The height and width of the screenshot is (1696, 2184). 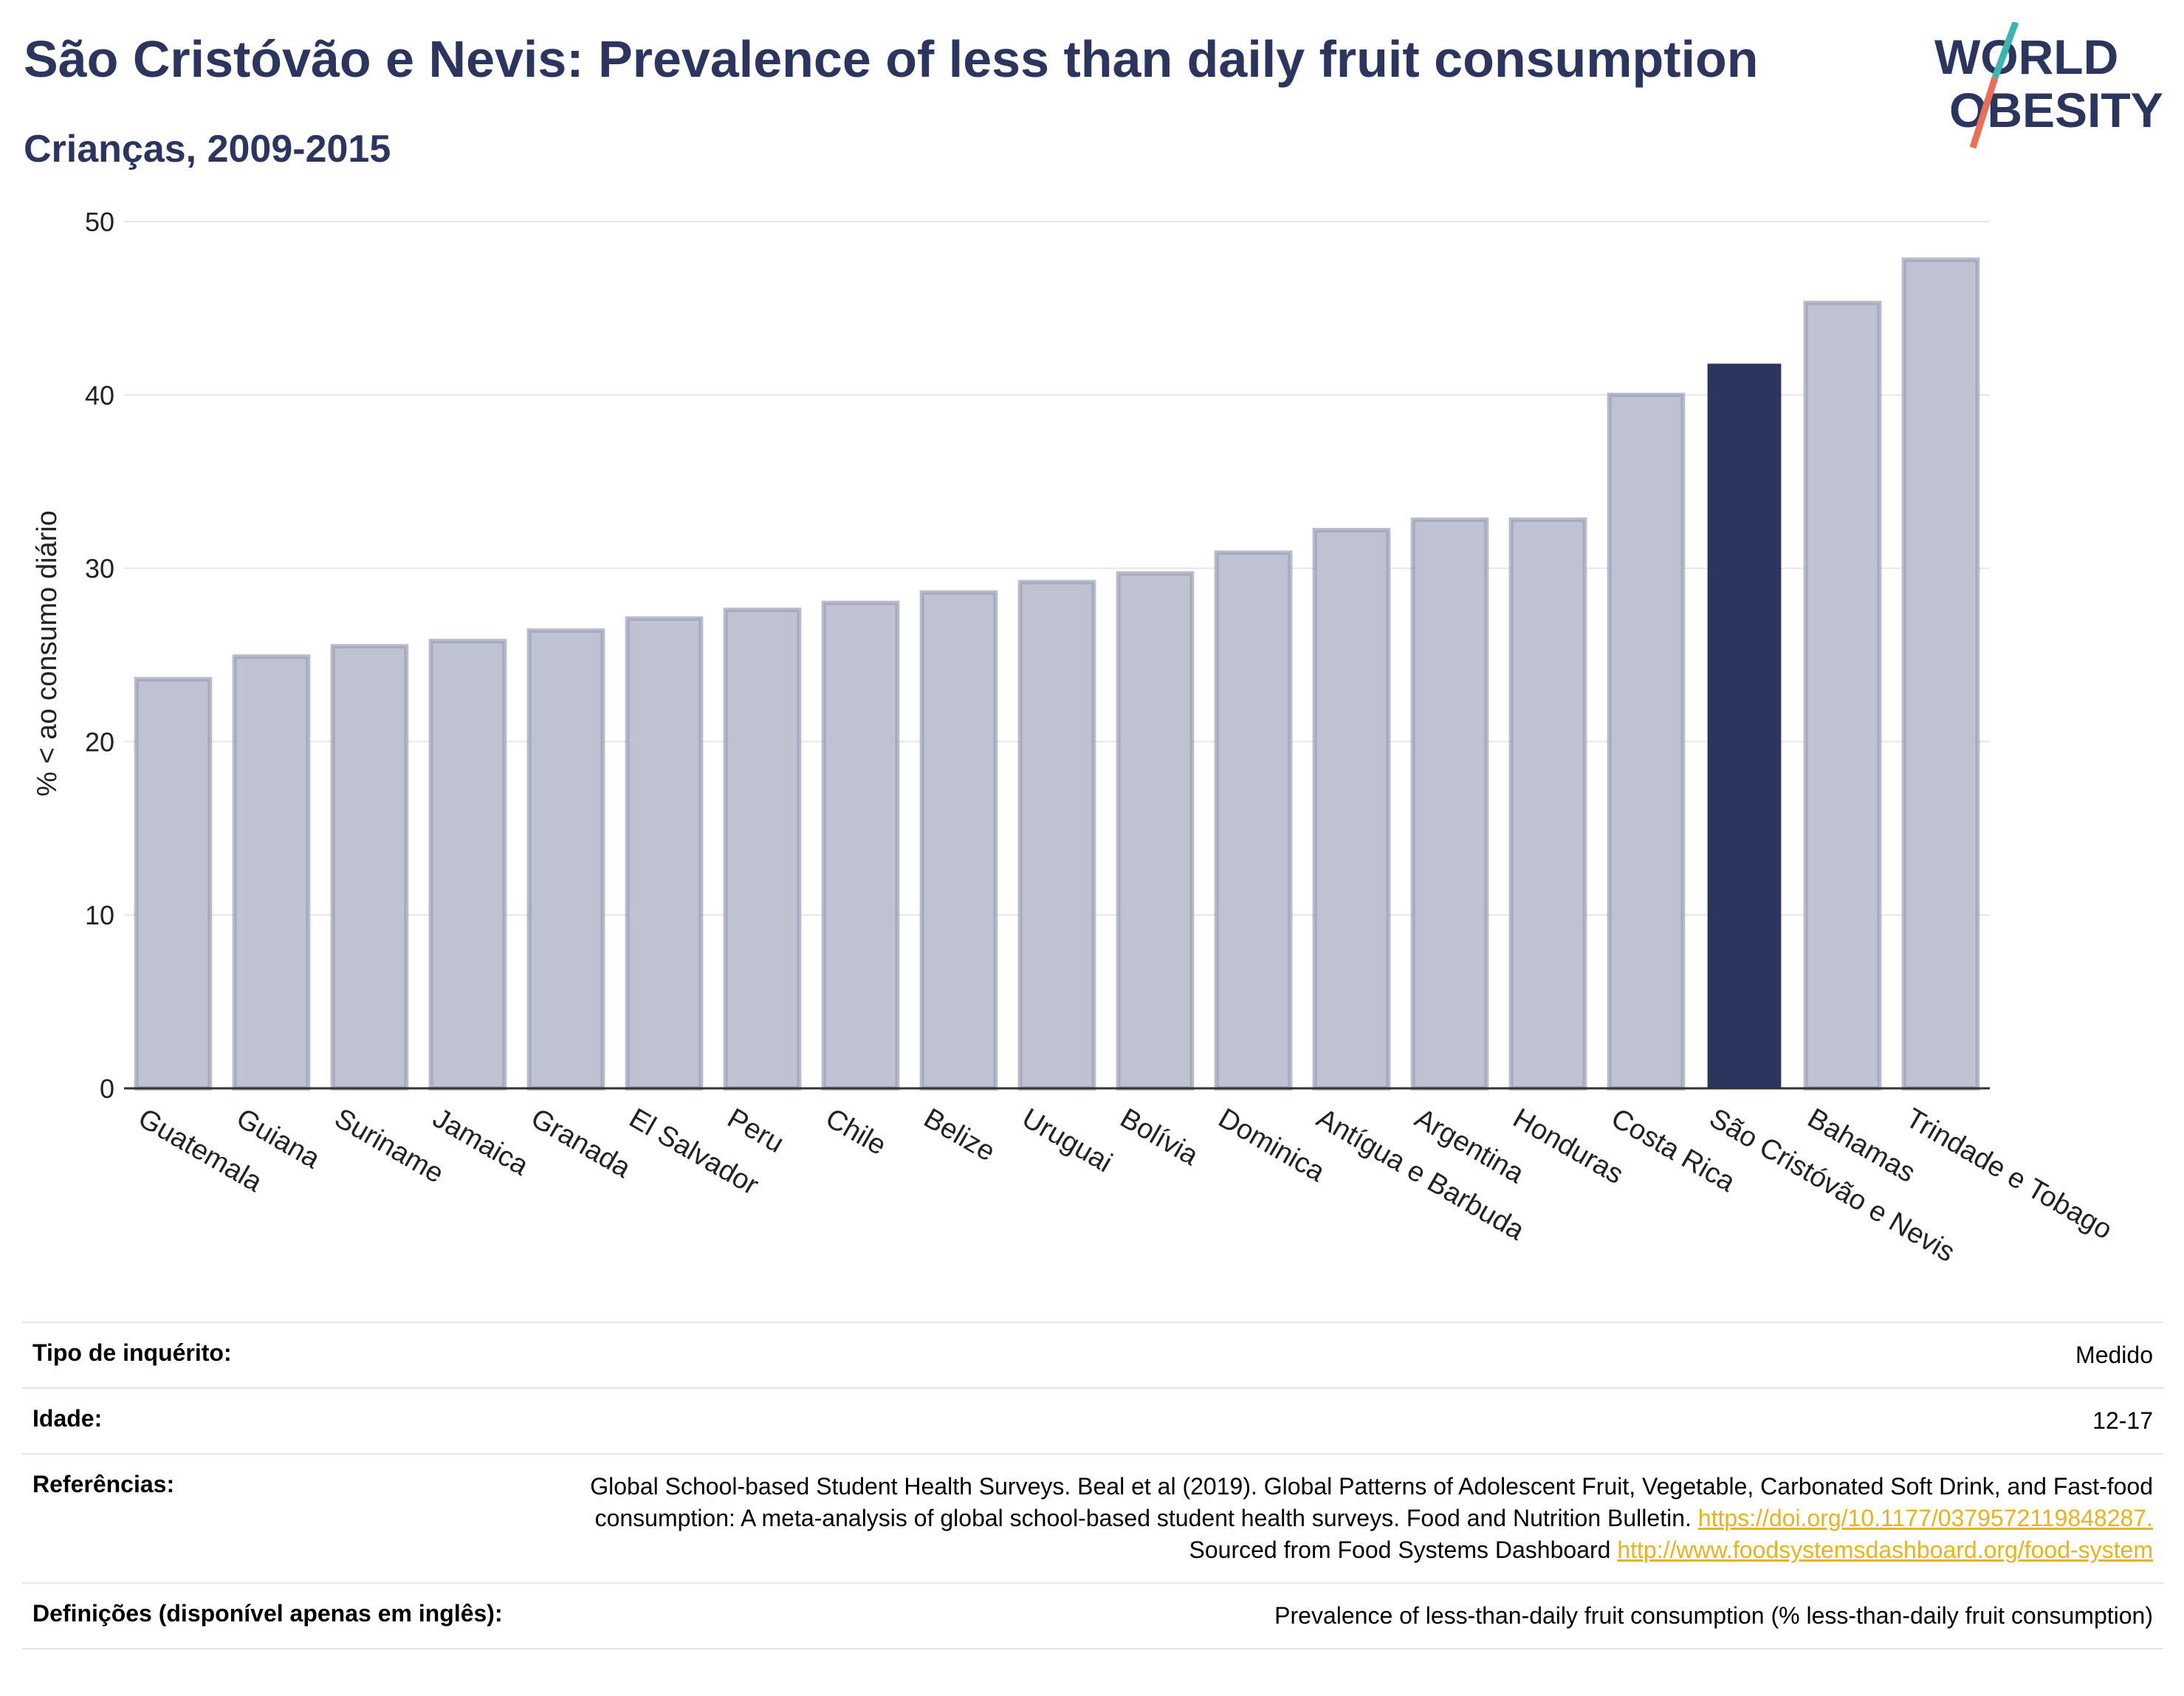 What do you see at coordinates (1352, 809) in the screenshot?
I see `bar-ant-gua-e-barbuda` at bounding box center [1352, 809].